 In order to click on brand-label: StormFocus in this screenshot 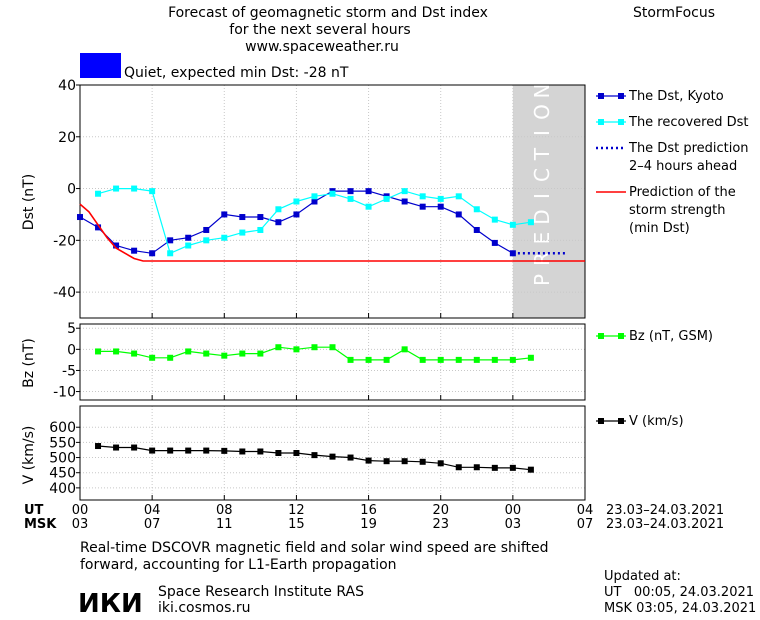, I will do `click(674, 13)`.